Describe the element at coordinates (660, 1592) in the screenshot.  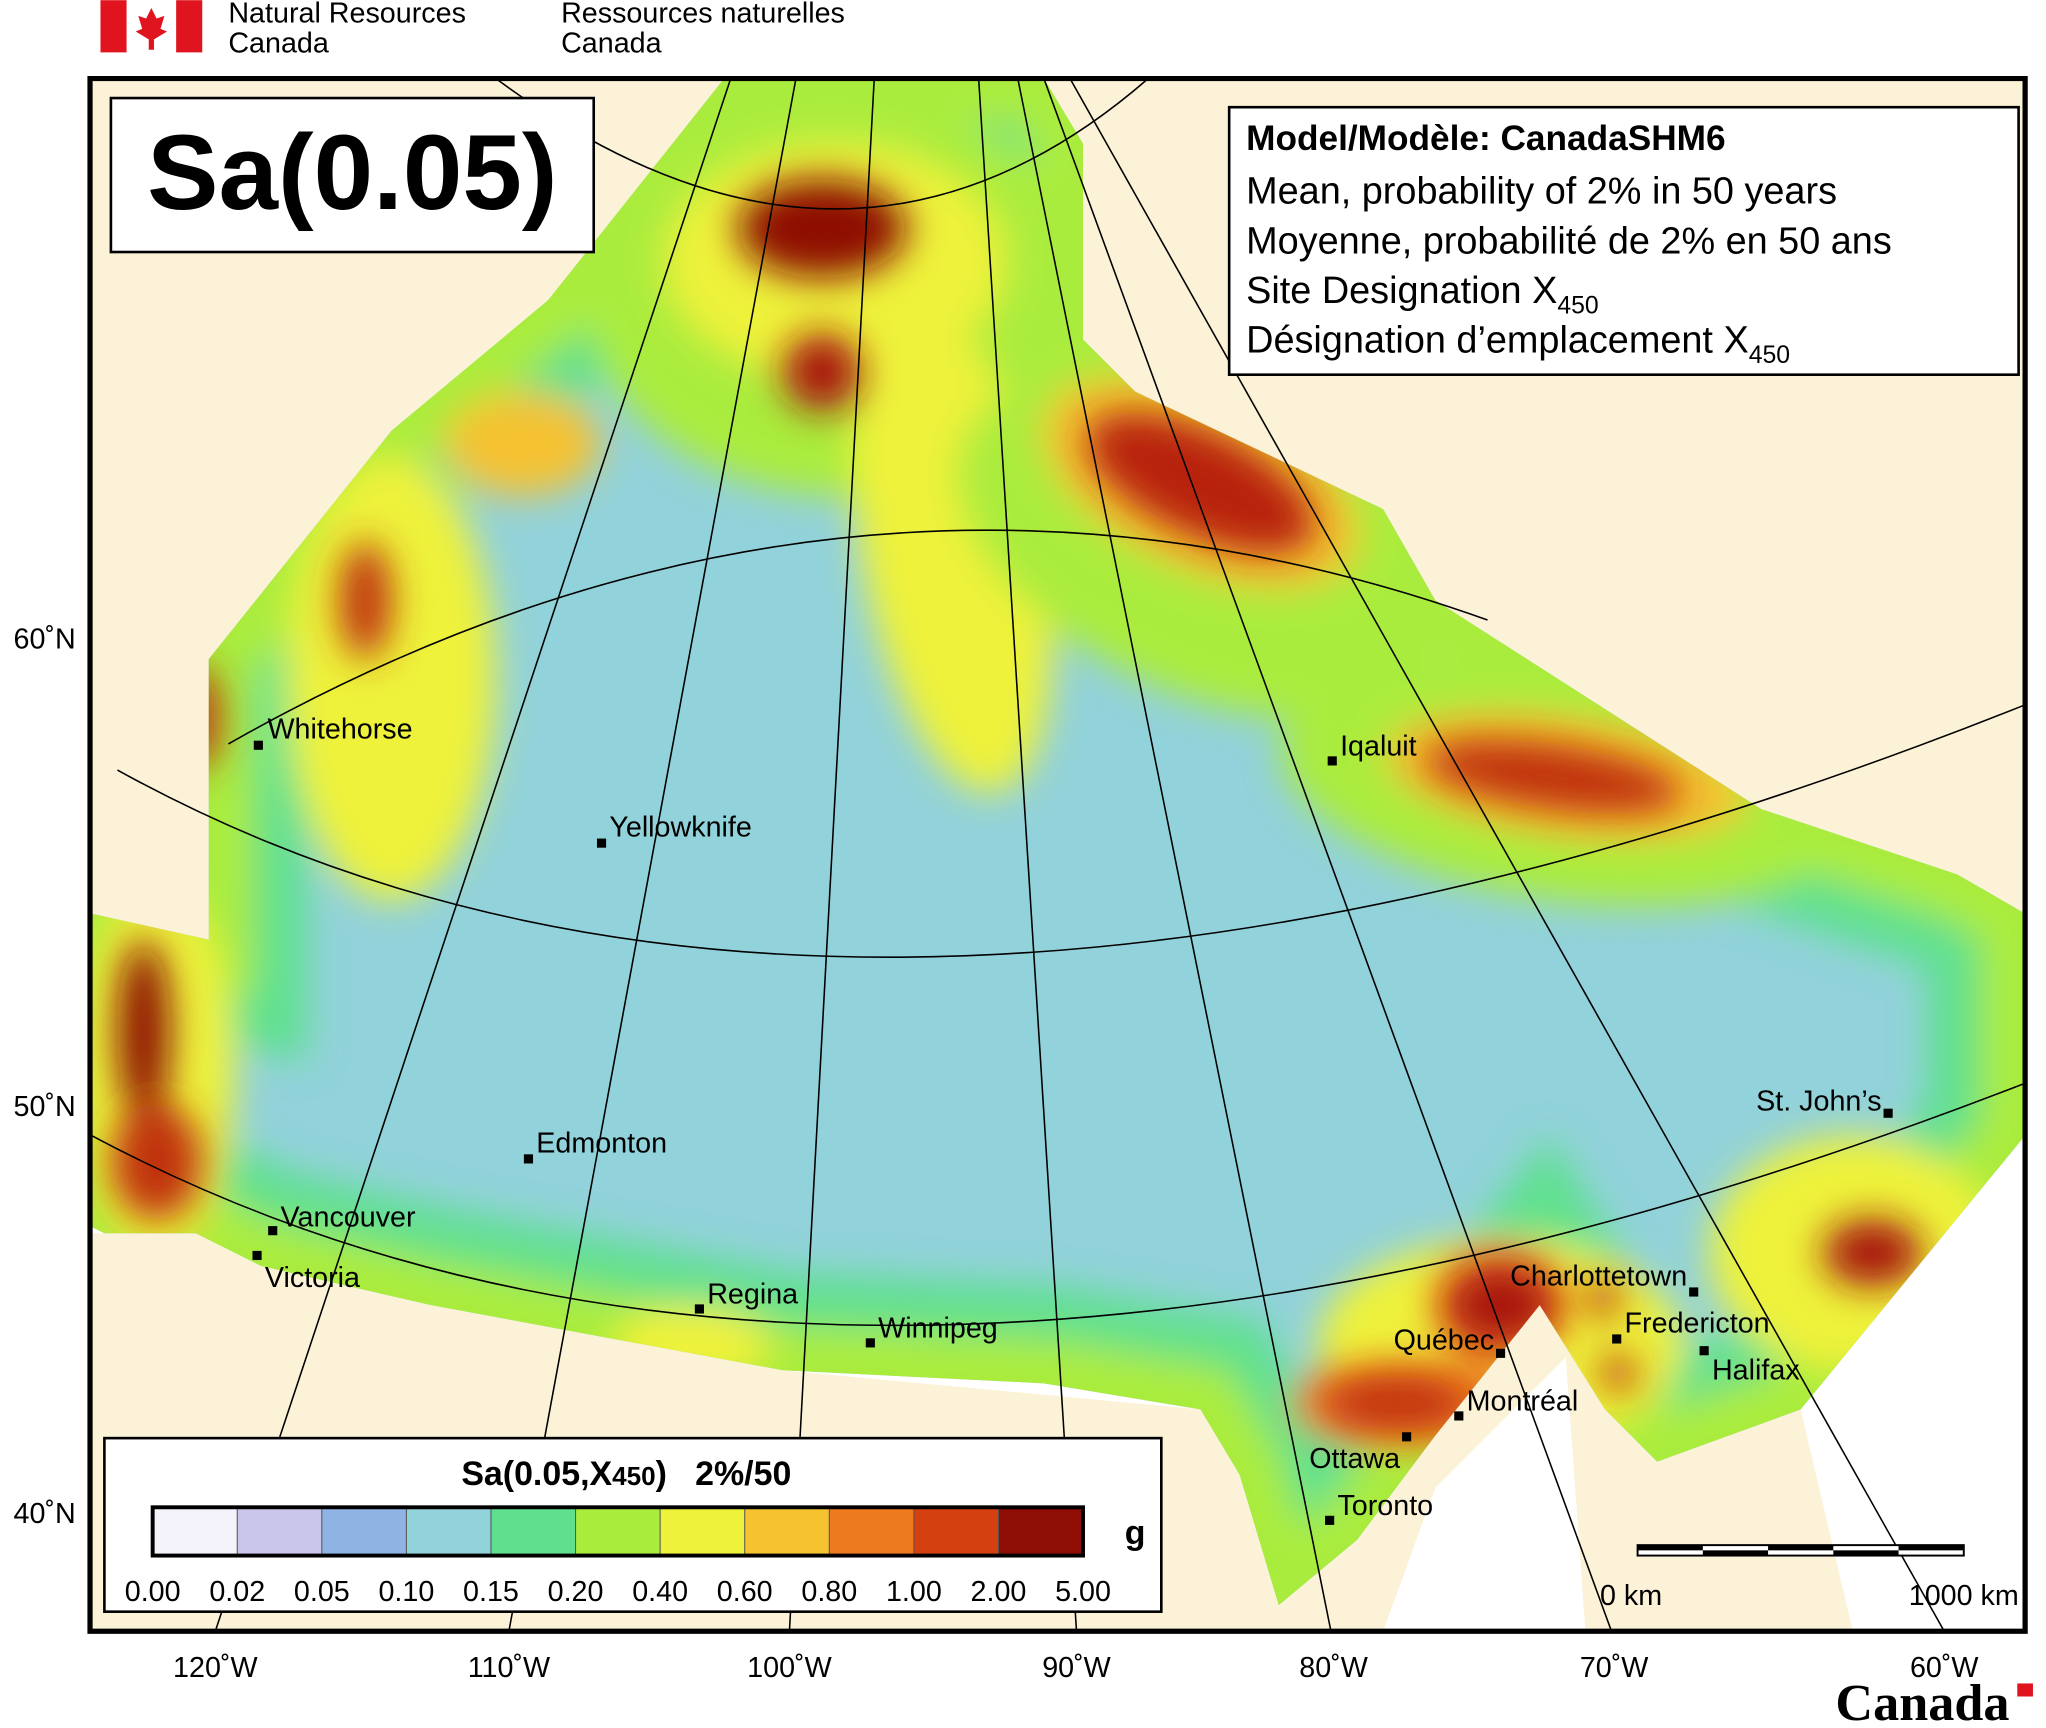
I see `colorbar-tick-label: 0.40` at that location.